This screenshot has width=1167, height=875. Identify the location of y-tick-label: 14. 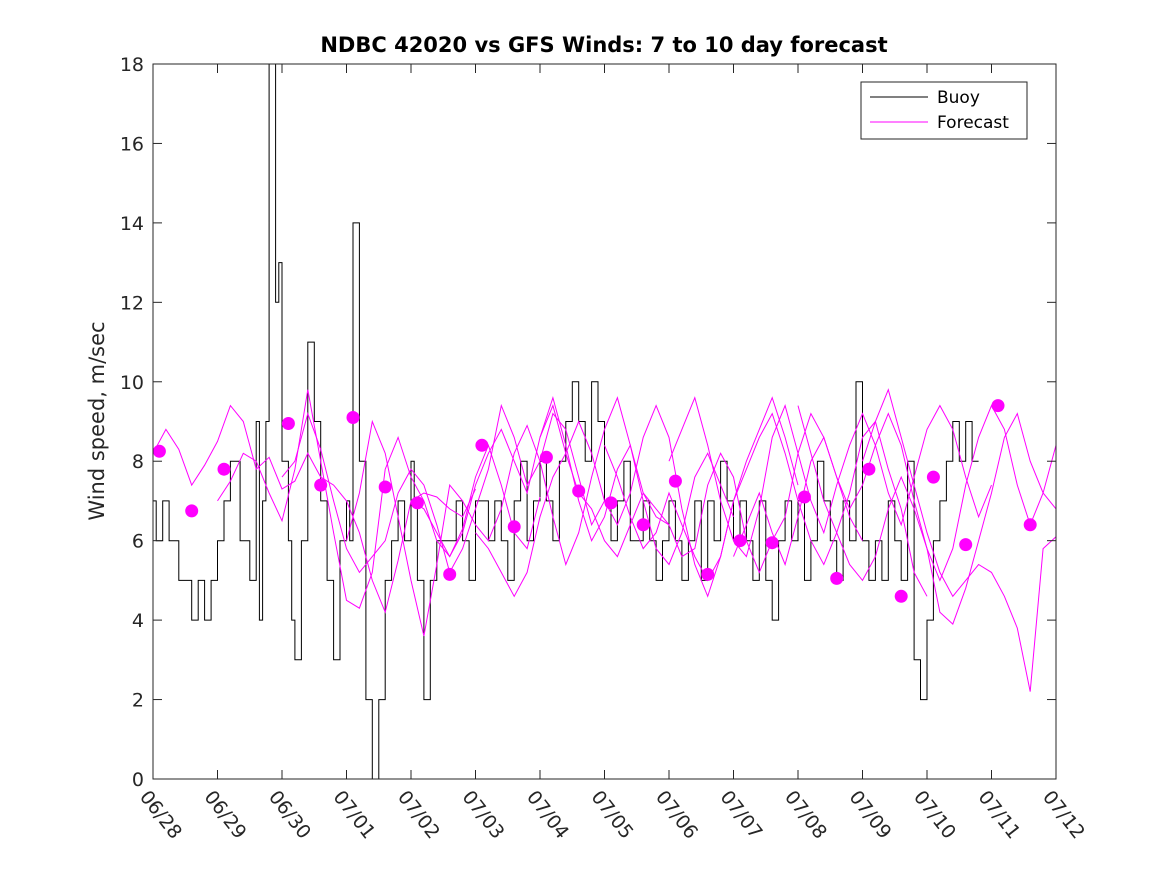
(132, 224).